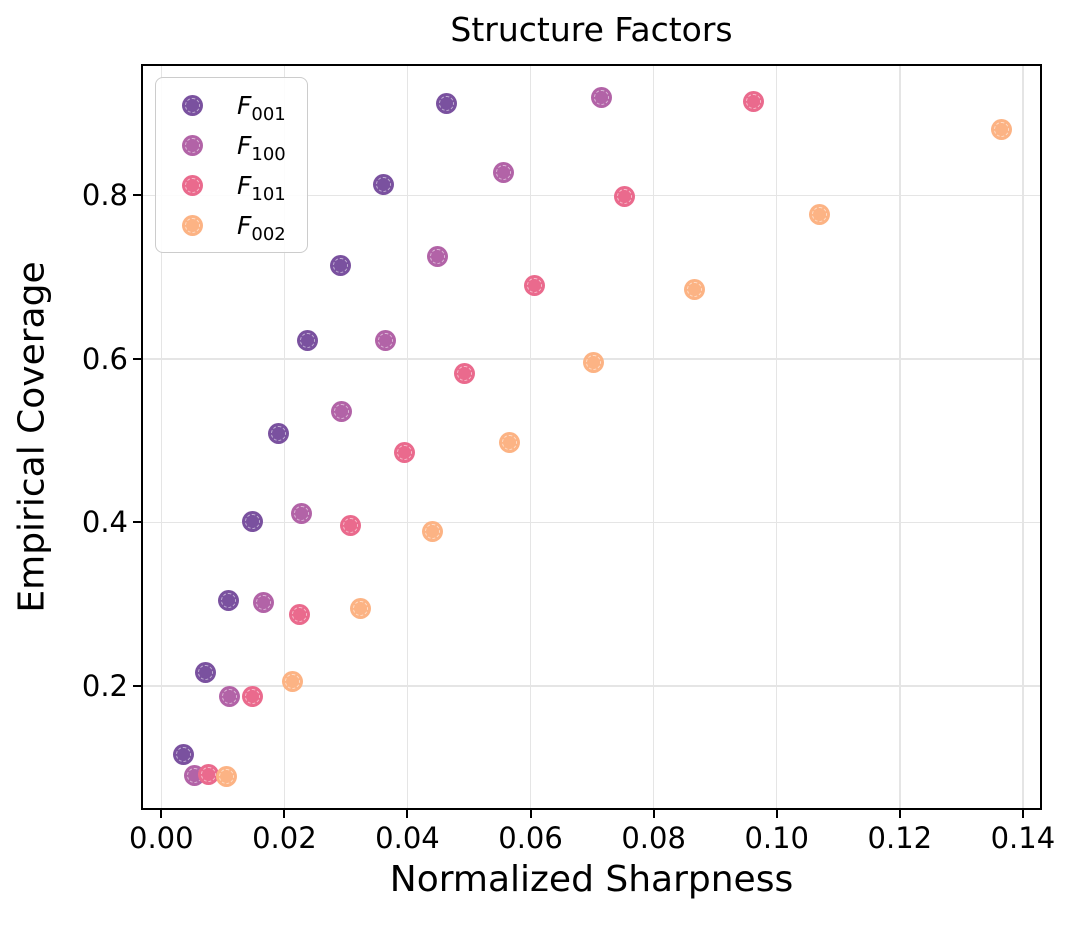 The image size is (1078, 933). I want to click on x-tick-label: 0.10, so click(777, 838).